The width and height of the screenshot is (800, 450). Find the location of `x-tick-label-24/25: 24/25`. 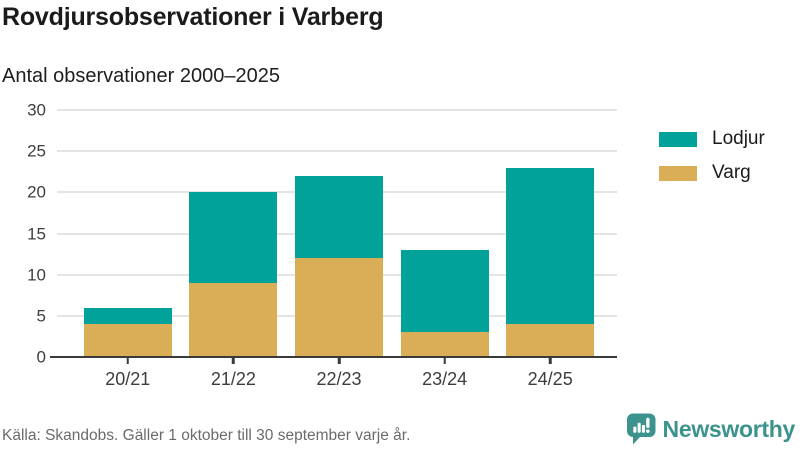

x-tick-label-24/25: 24/25 is located at coordinates (550, 379).